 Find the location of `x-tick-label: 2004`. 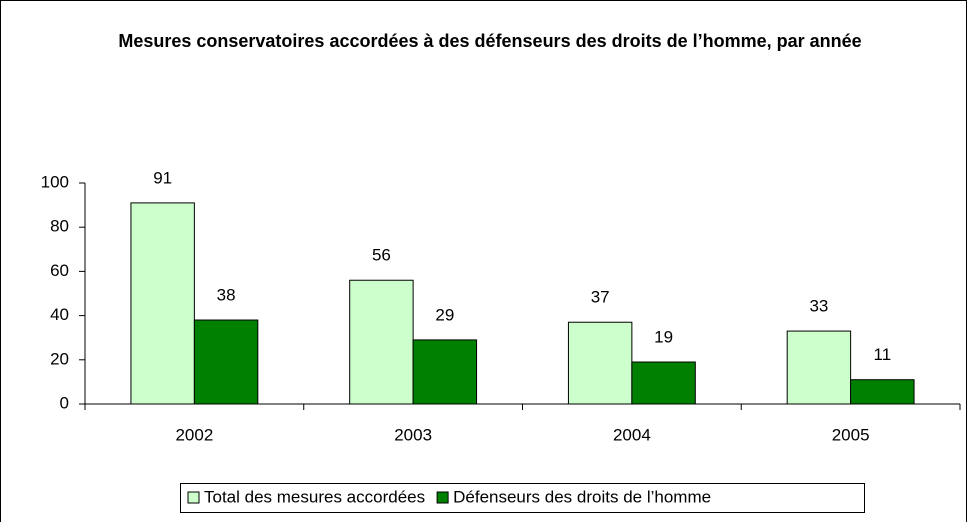

x-tick-label: 2004 is located at coordinates (632, 434).